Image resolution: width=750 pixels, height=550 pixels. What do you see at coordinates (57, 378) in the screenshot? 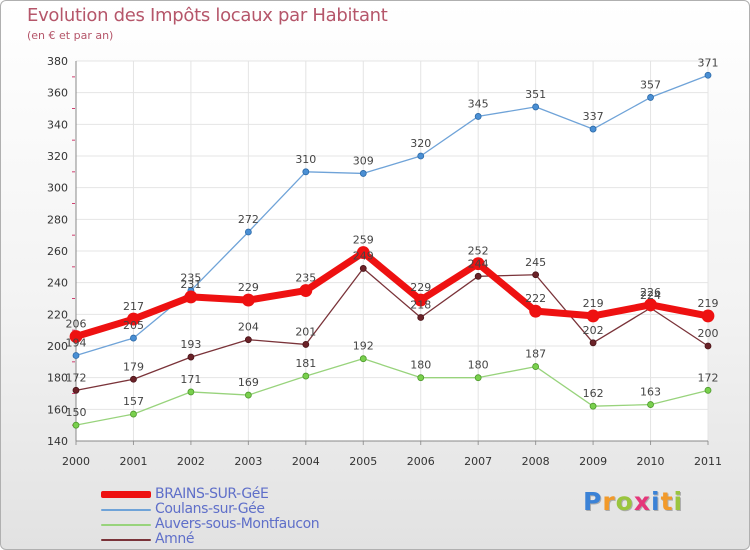
I see `y-tick-label: 180` at bounding box center [57, 378].